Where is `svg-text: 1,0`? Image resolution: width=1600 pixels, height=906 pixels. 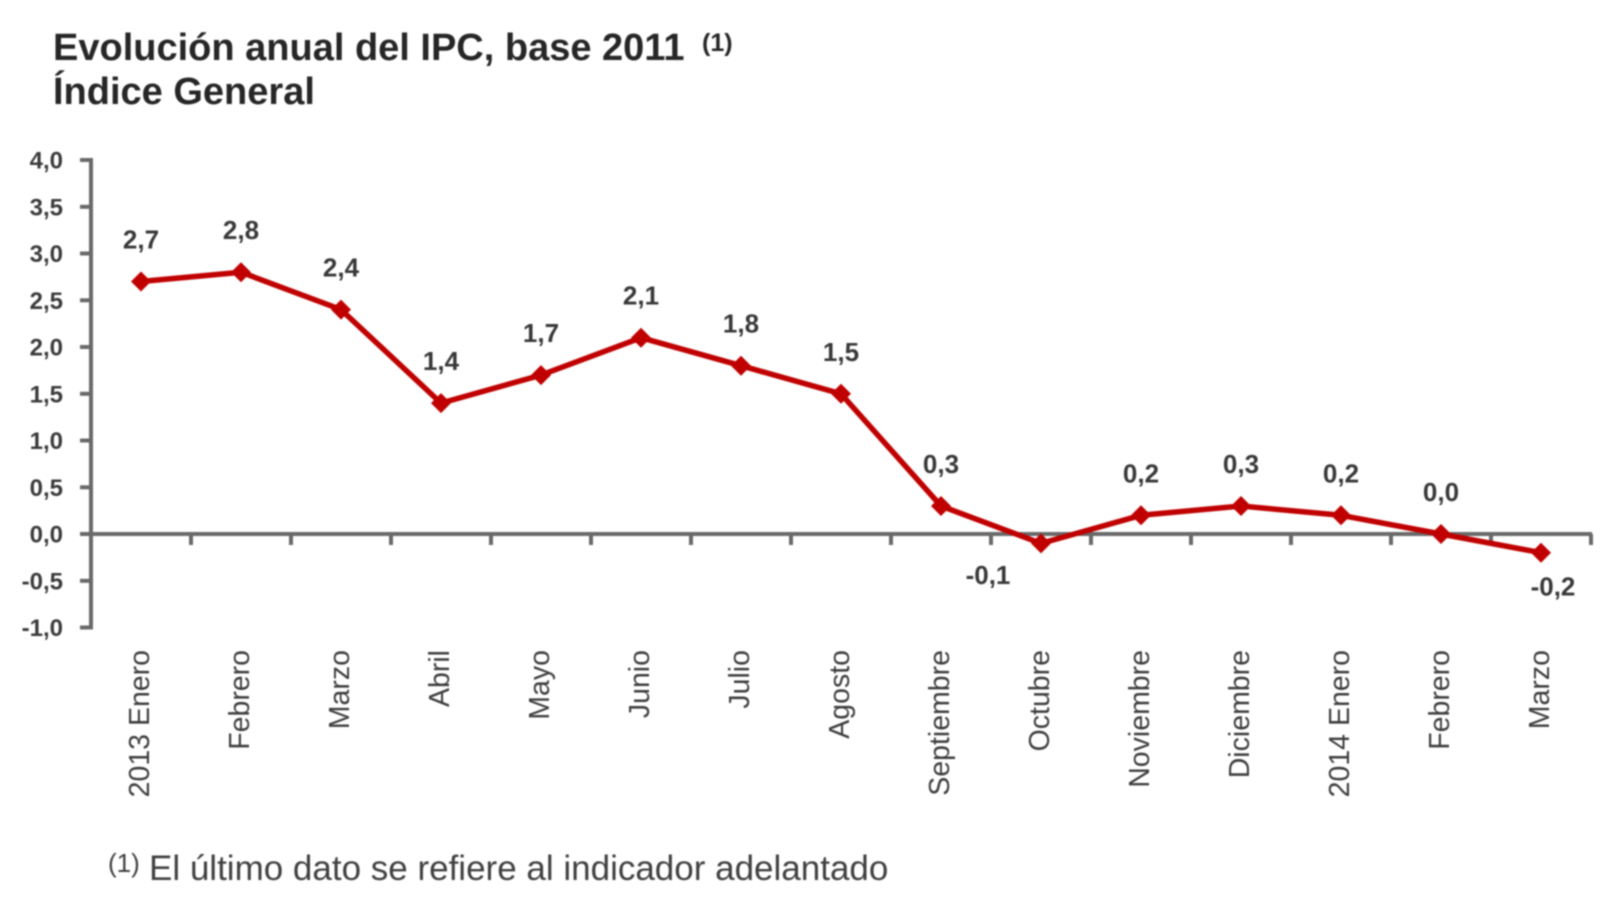 svg-text: 1,0 is located at coordinates (46, 441).